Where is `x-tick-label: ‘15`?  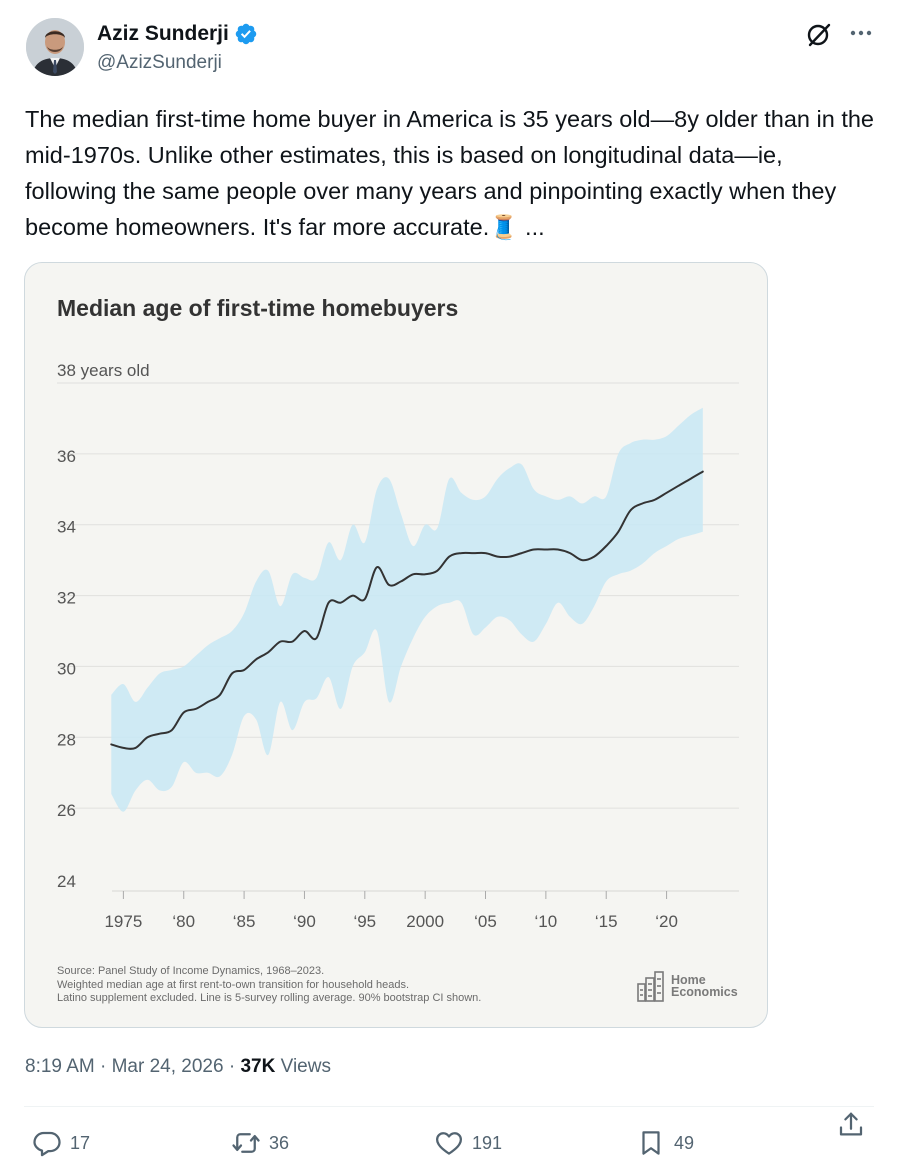
x-tick-label: ‘15 is located at coordinates (606, 921).